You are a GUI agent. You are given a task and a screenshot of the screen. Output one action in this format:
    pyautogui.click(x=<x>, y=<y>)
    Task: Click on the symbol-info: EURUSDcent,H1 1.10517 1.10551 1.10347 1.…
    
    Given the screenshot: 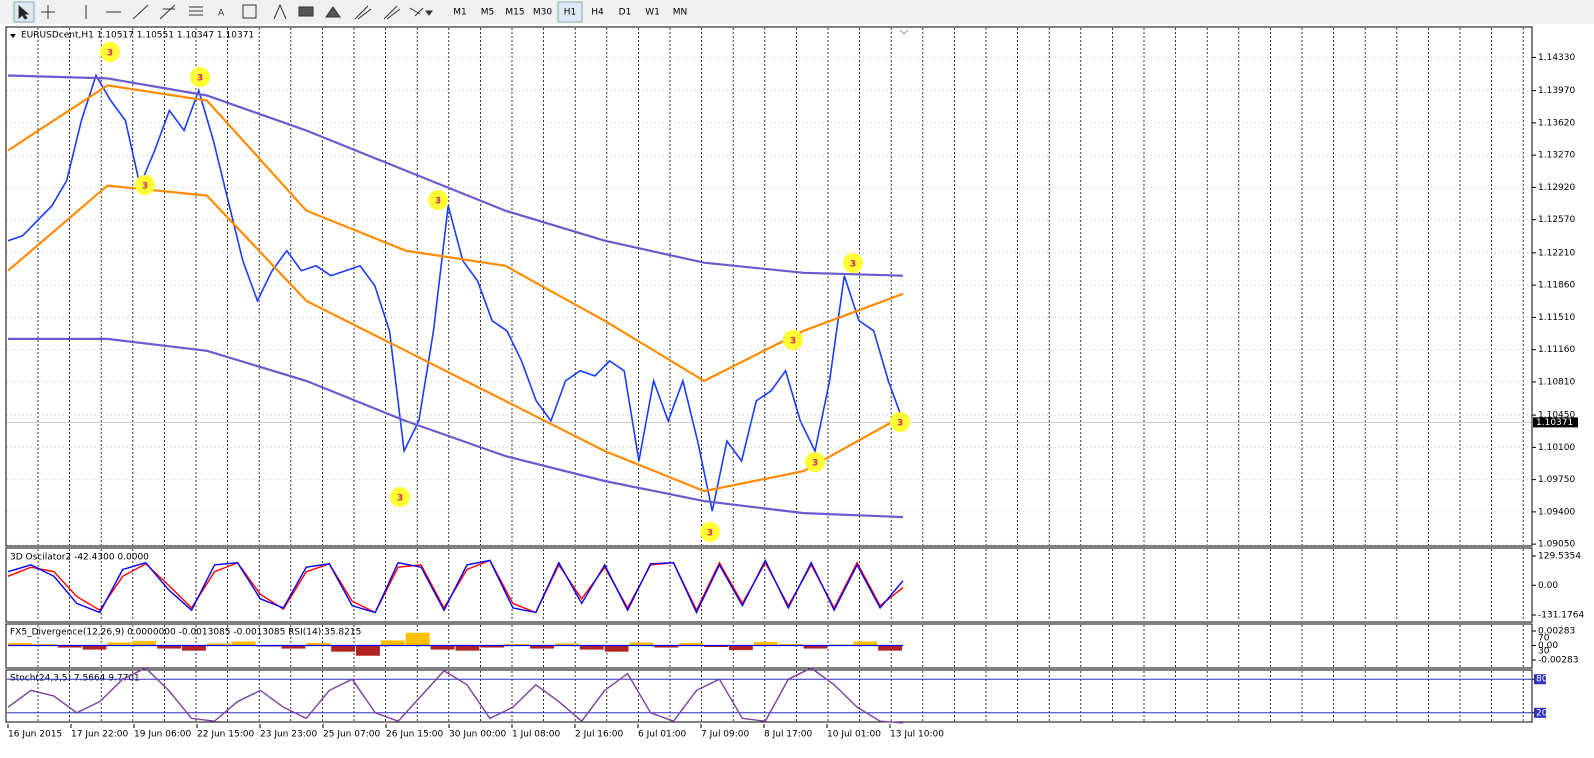 What is the action you would take?
    pyautogui.click(x=137, y=36)
    